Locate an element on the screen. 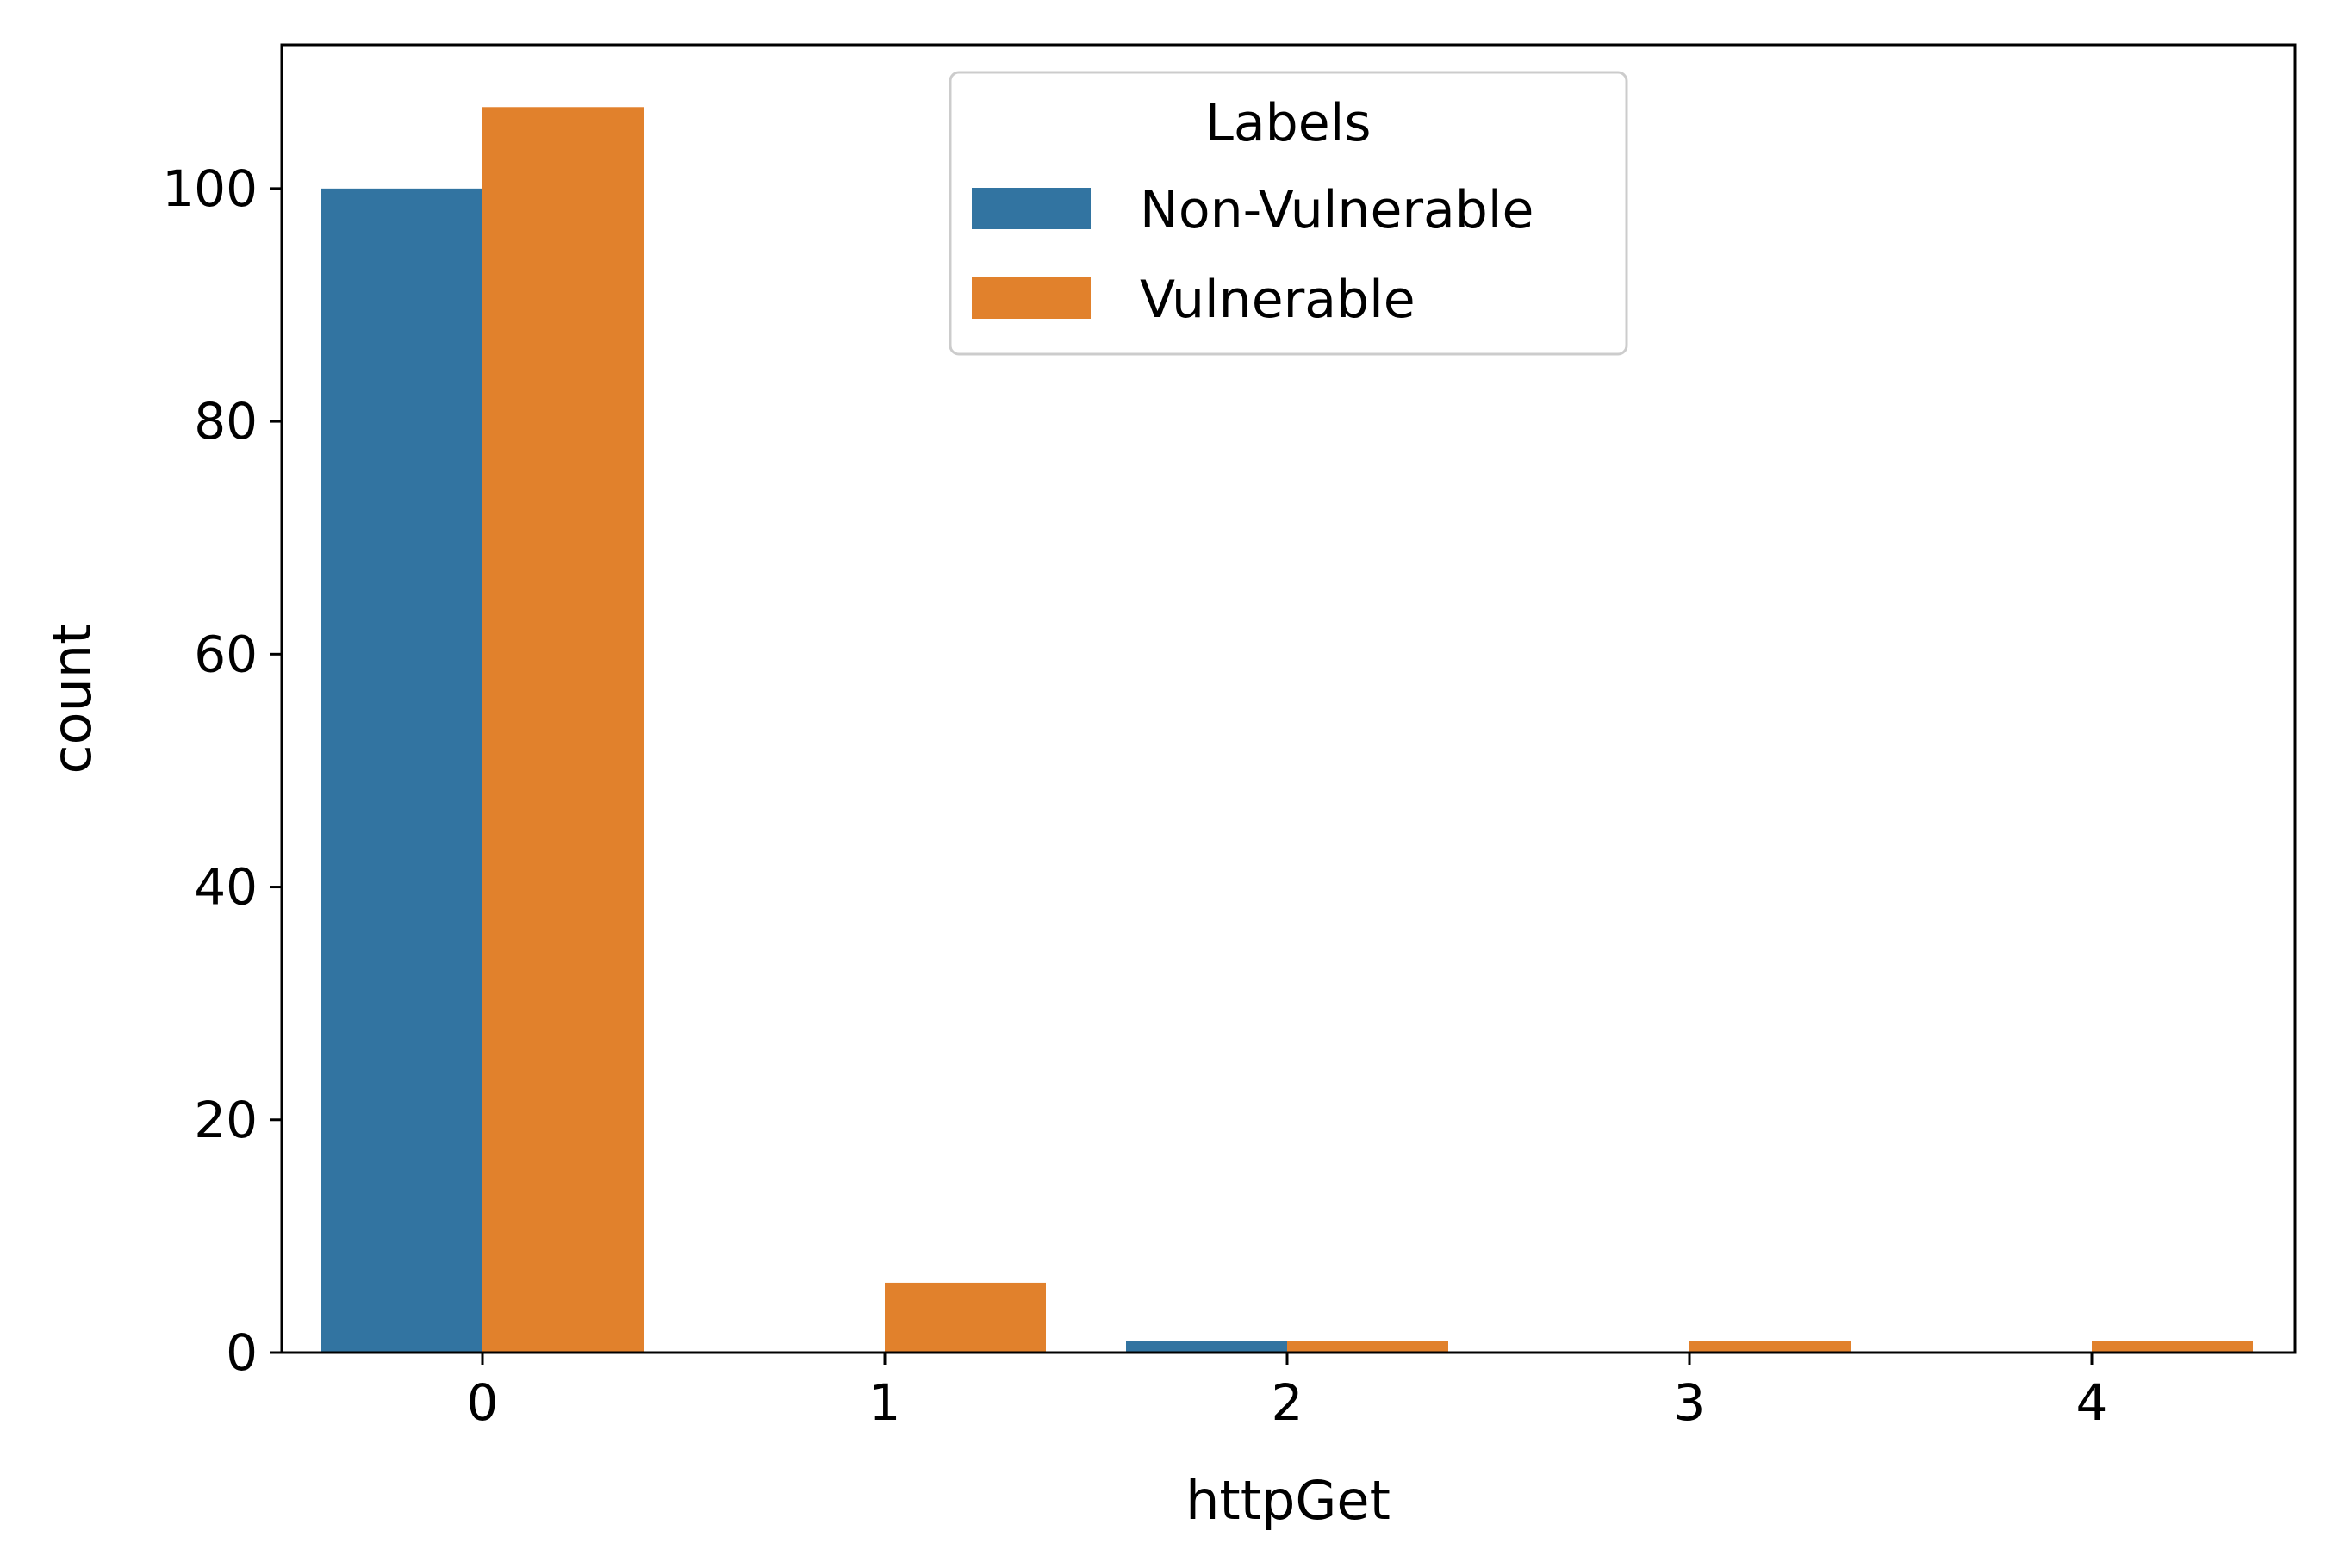 The width and height of the screenshot is (2327, 1568). y-tick-label-80: 80 is located at coordinates (226, 422).